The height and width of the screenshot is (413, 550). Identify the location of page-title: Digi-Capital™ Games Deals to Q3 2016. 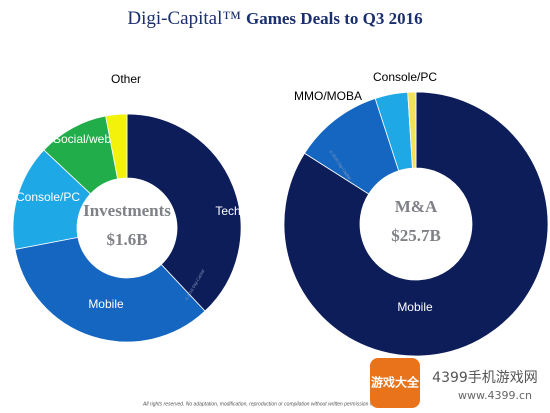
(274, 18).